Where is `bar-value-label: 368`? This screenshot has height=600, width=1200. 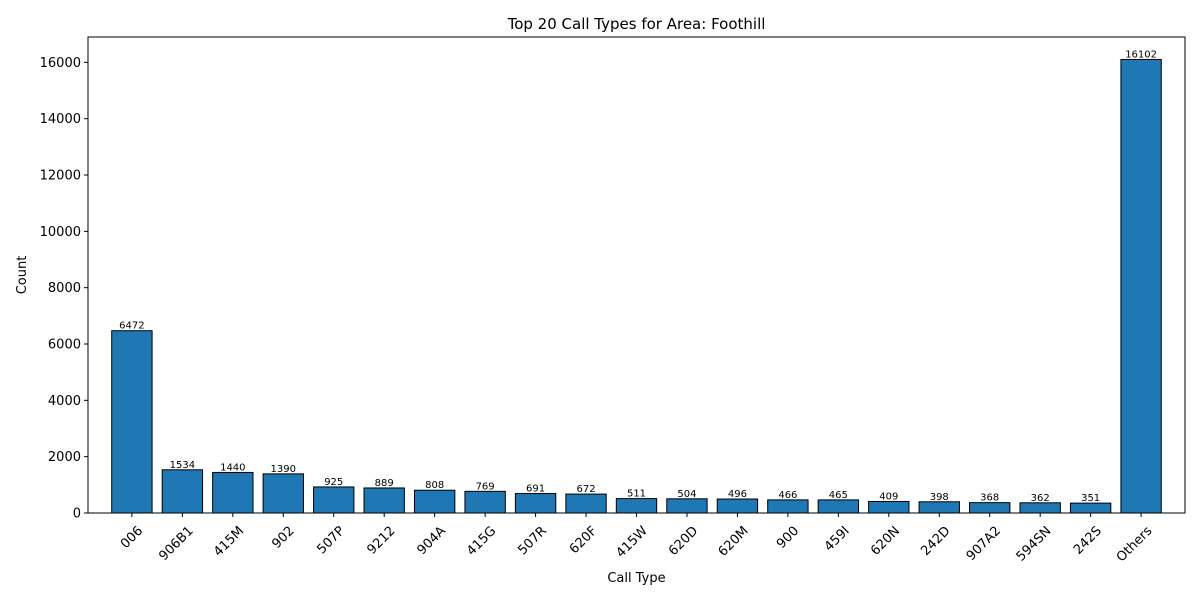 bar-value-label: 368 is located at coordinates (989, 498).